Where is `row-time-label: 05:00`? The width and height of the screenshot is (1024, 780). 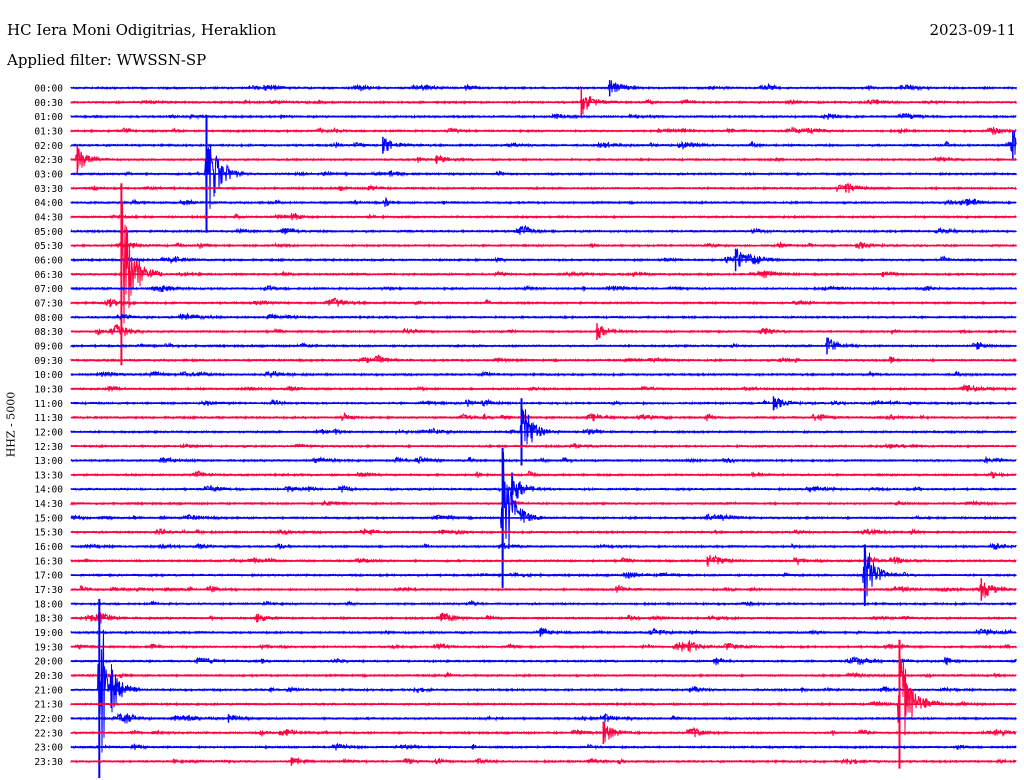
row-time-label: 05:00 is located at coordinates (48, 232).